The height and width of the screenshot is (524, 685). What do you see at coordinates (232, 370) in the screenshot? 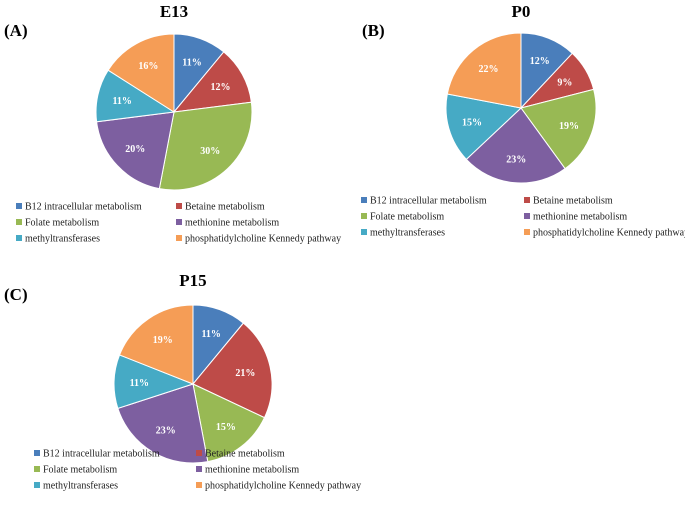
I see `pie-slice-betaine-metabolism` at bounding box center [232, 370].